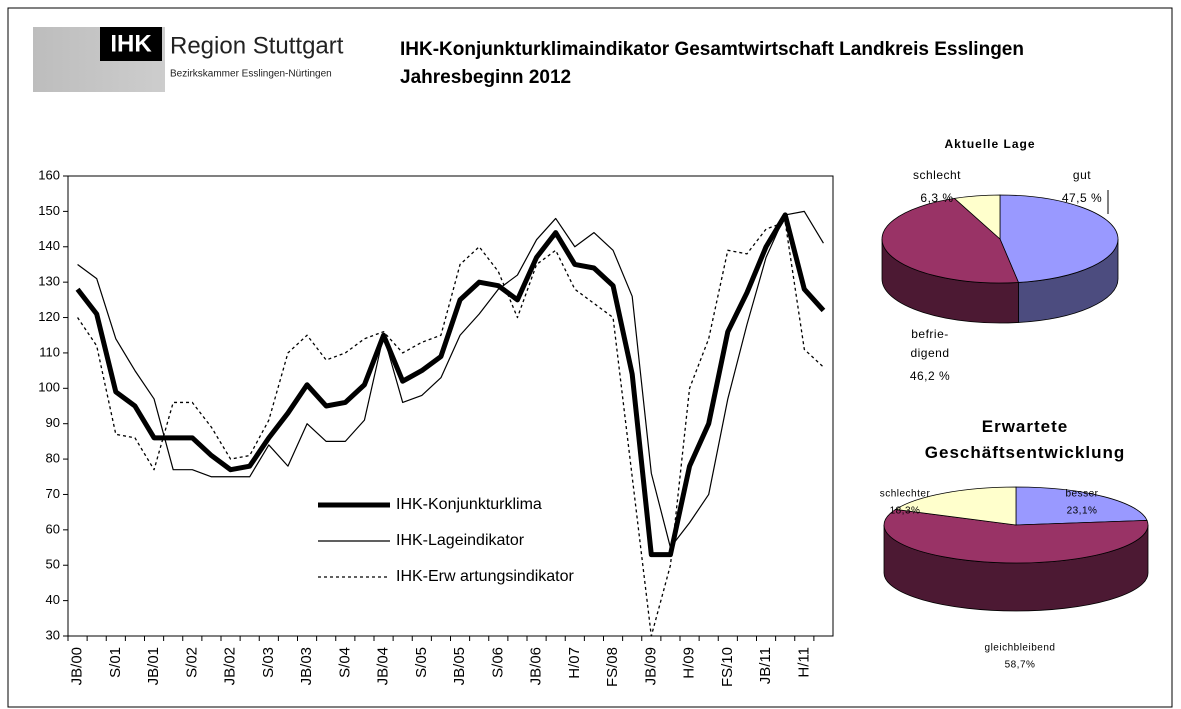  I want to click on y-tick-label: 90, so click(53, 422).